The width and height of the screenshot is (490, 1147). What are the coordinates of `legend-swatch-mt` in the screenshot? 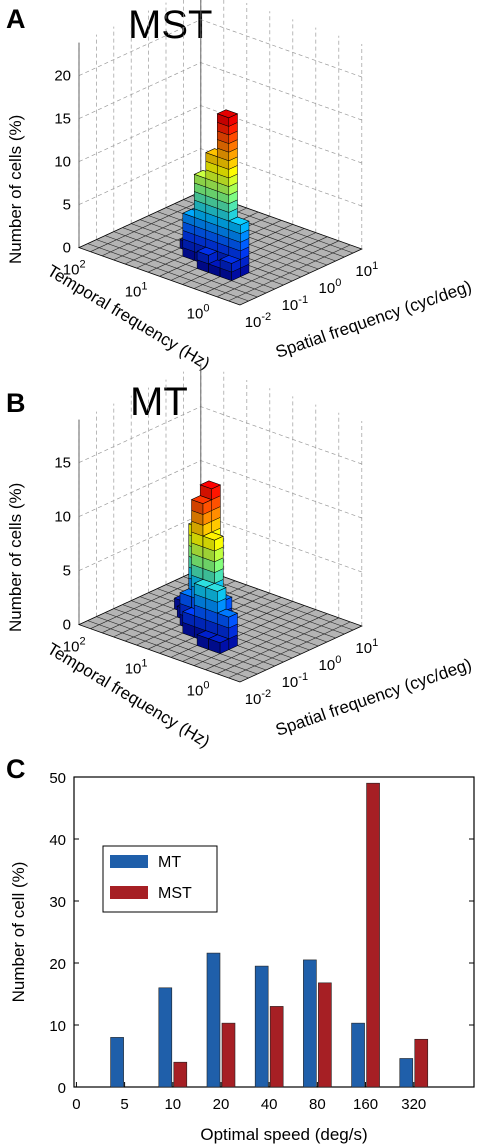 It's located at (129, 861).